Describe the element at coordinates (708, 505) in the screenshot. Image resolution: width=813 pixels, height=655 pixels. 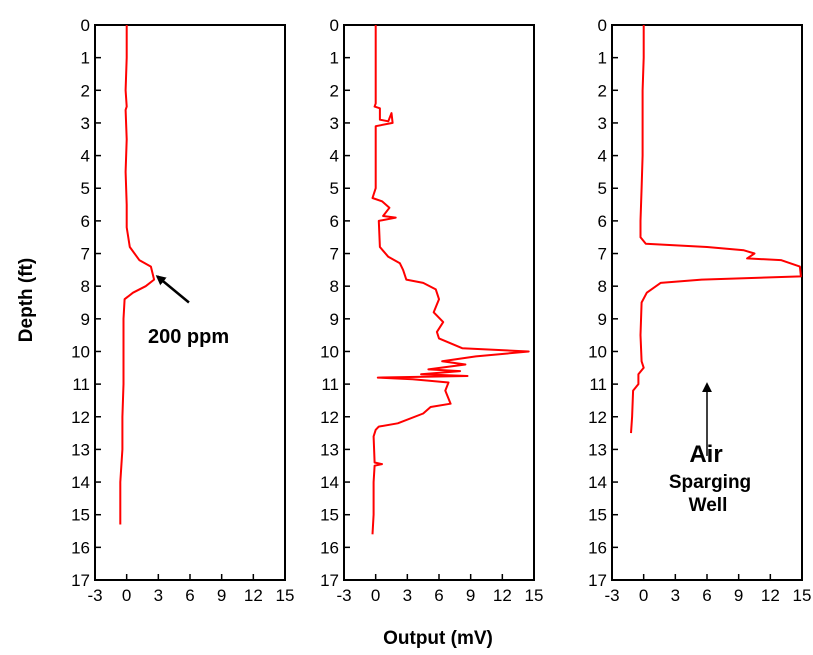
I see `annotation-well: Well` at that location.